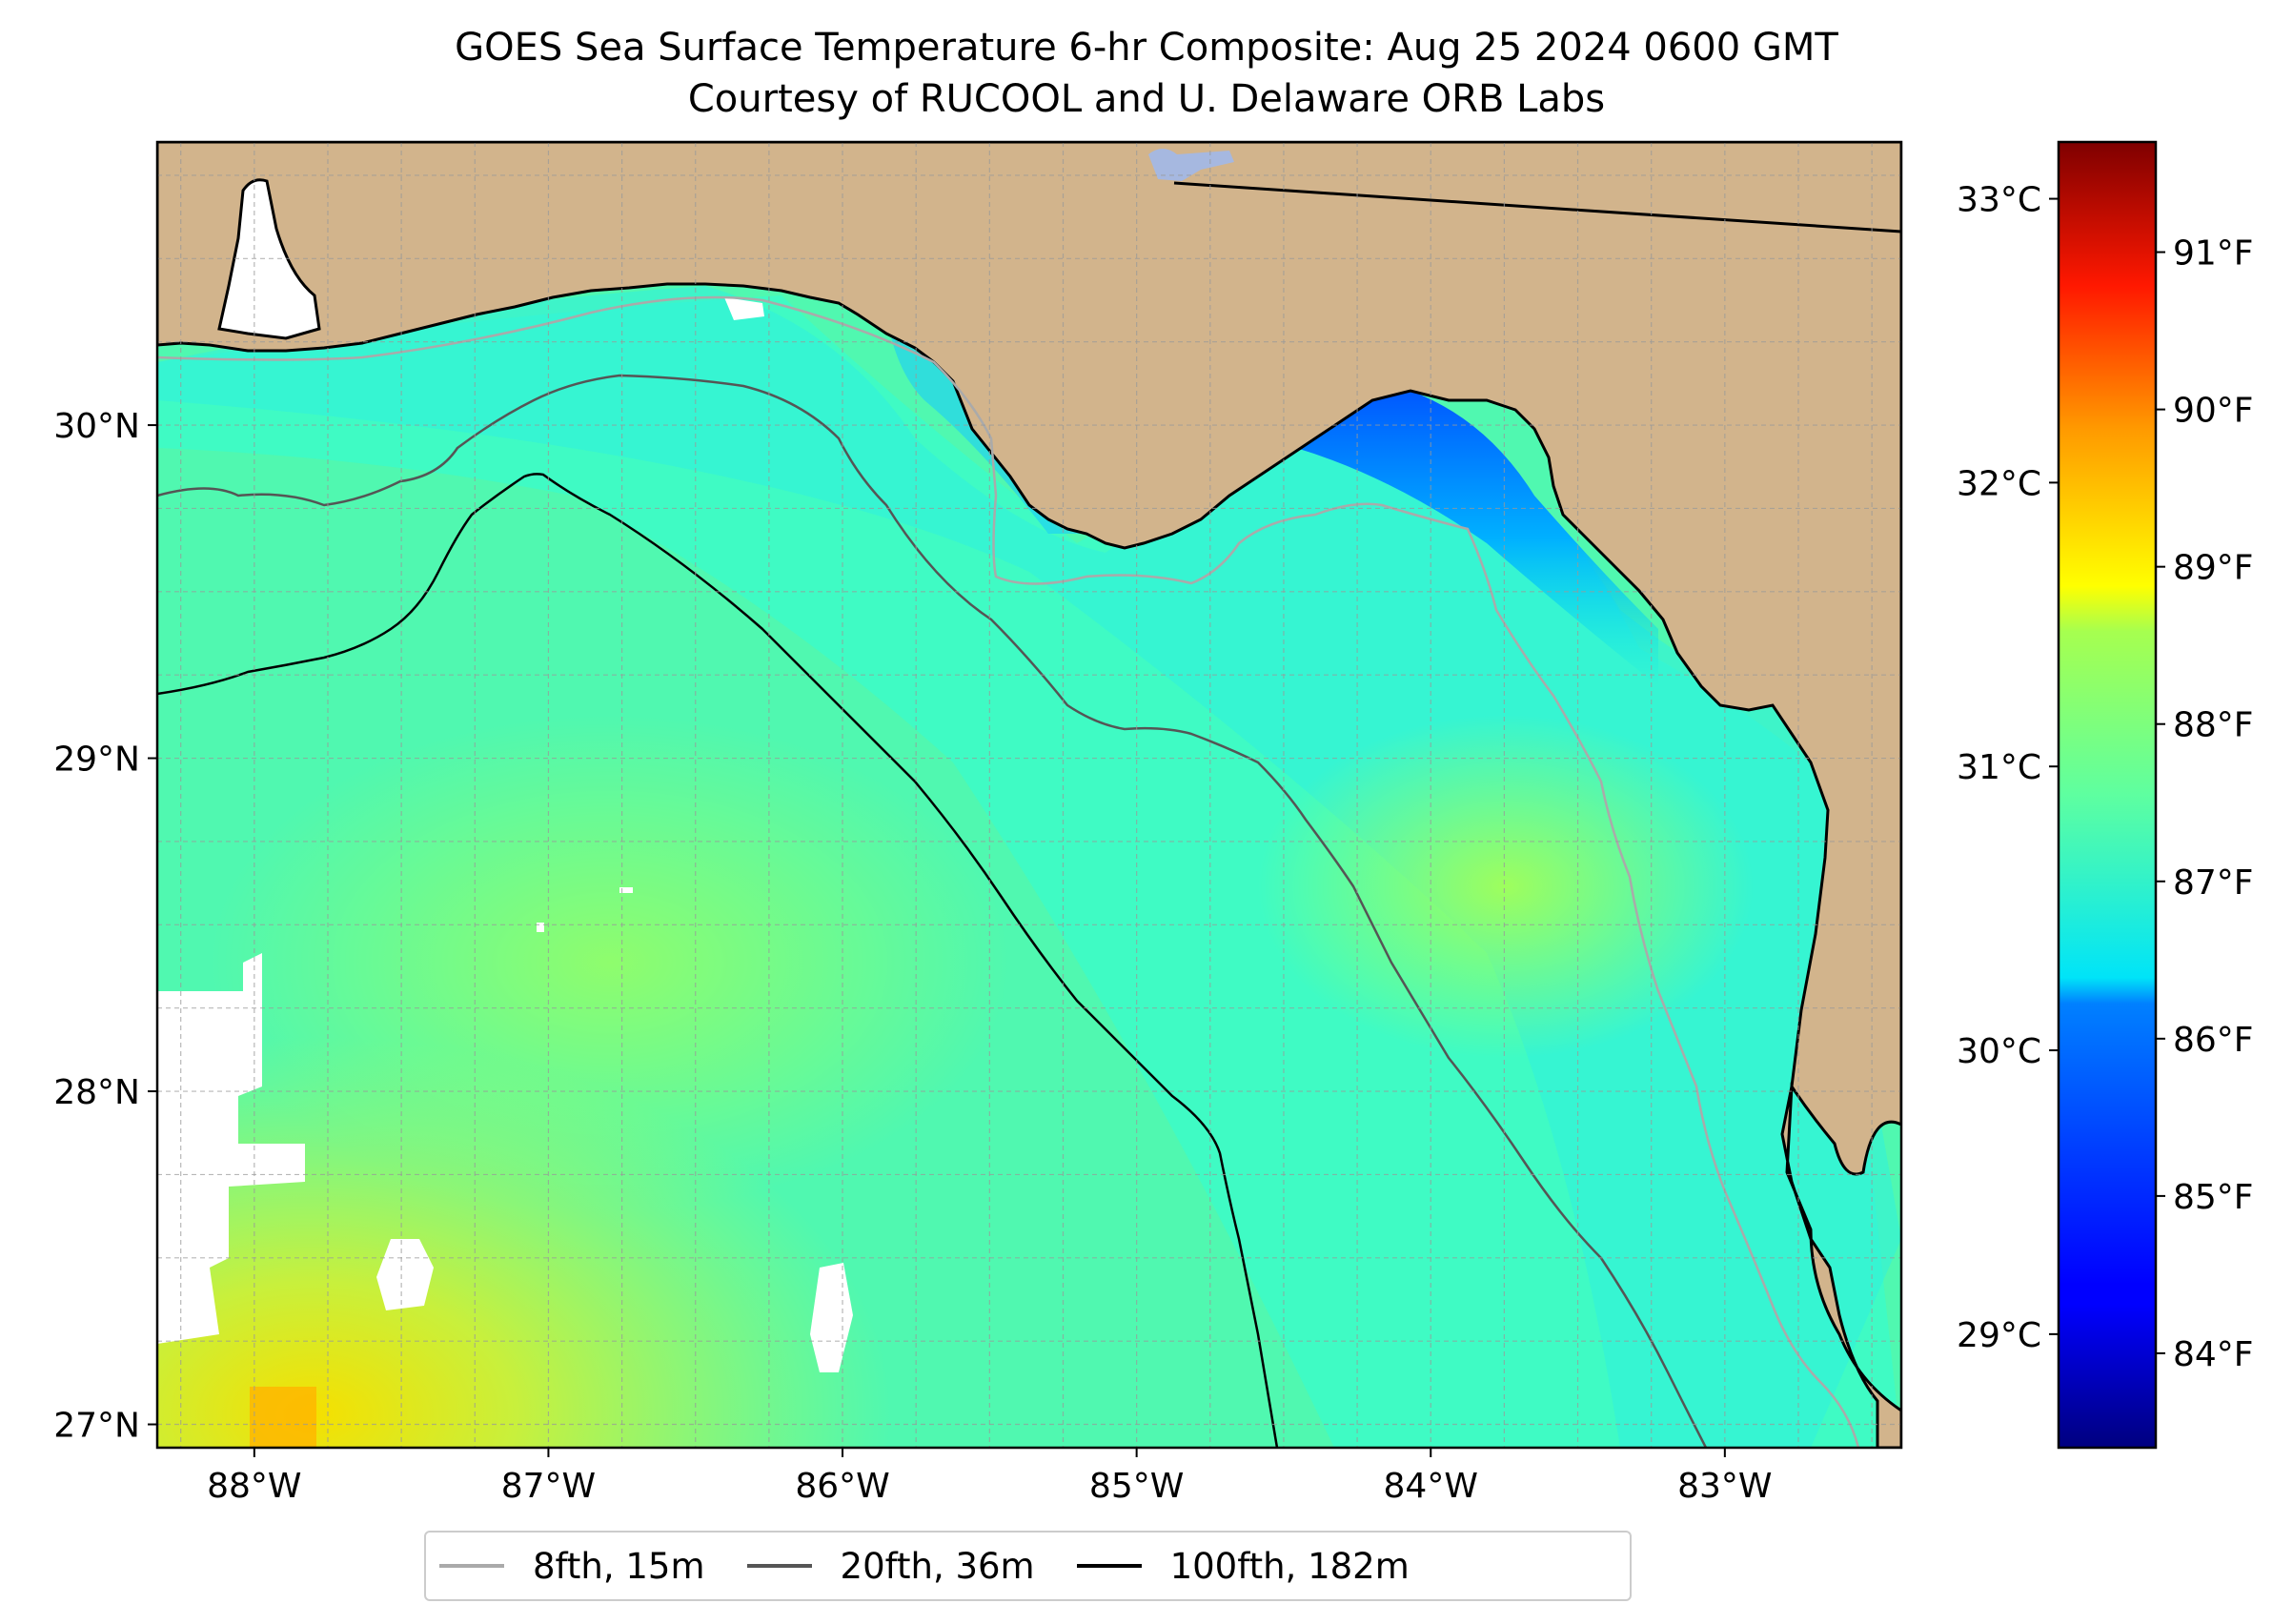 This screenshot has height=1624, width=2293. Describe the element at coordinates (1999, 200) in the screenshot. I see `colorbar-celsius-label: 33°C` at that location.